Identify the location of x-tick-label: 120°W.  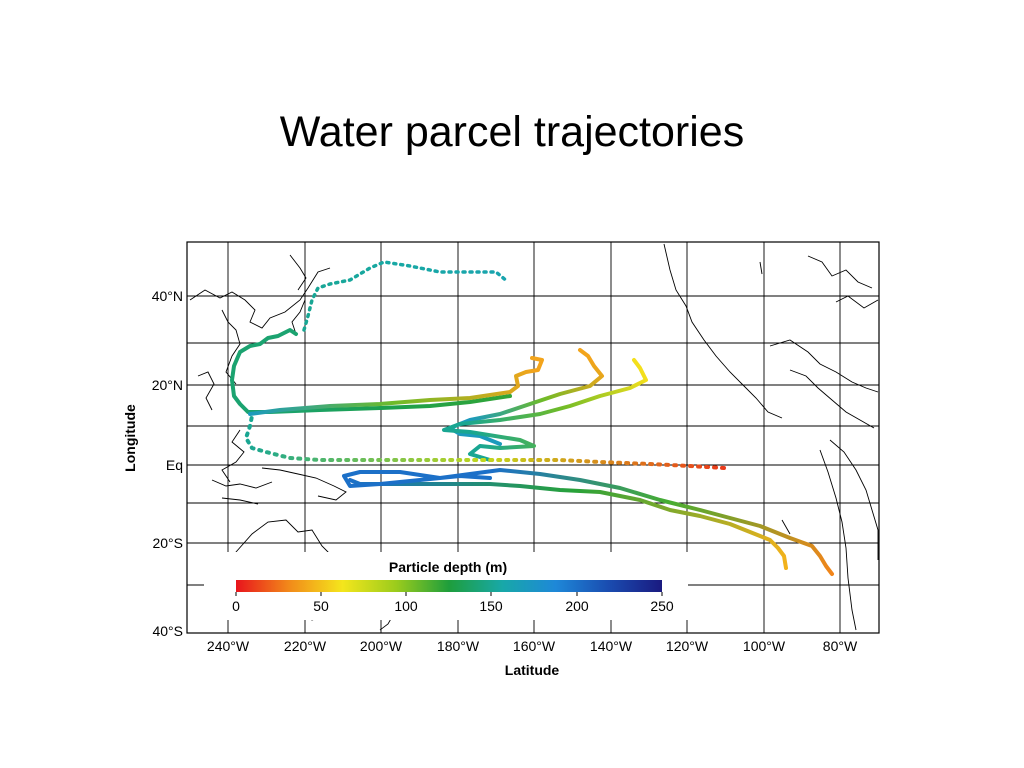
(687, 646).